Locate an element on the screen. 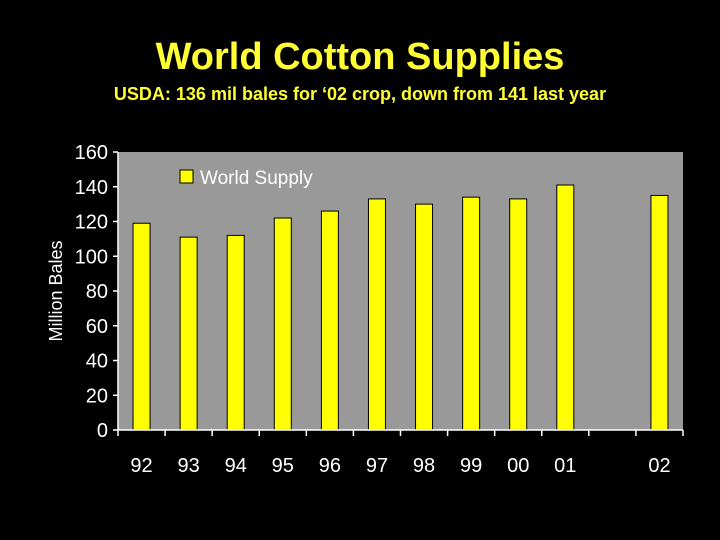 This screenshot has width=720, height=540. x-tick-label: 95 is located at coordinates (283, 466).